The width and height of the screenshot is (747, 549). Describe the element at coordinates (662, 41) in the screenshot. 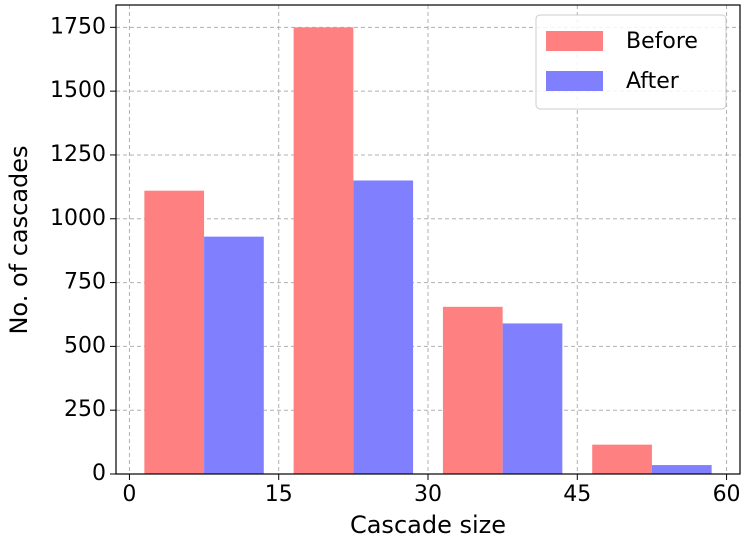

I see `legend-label: Before` at that location.